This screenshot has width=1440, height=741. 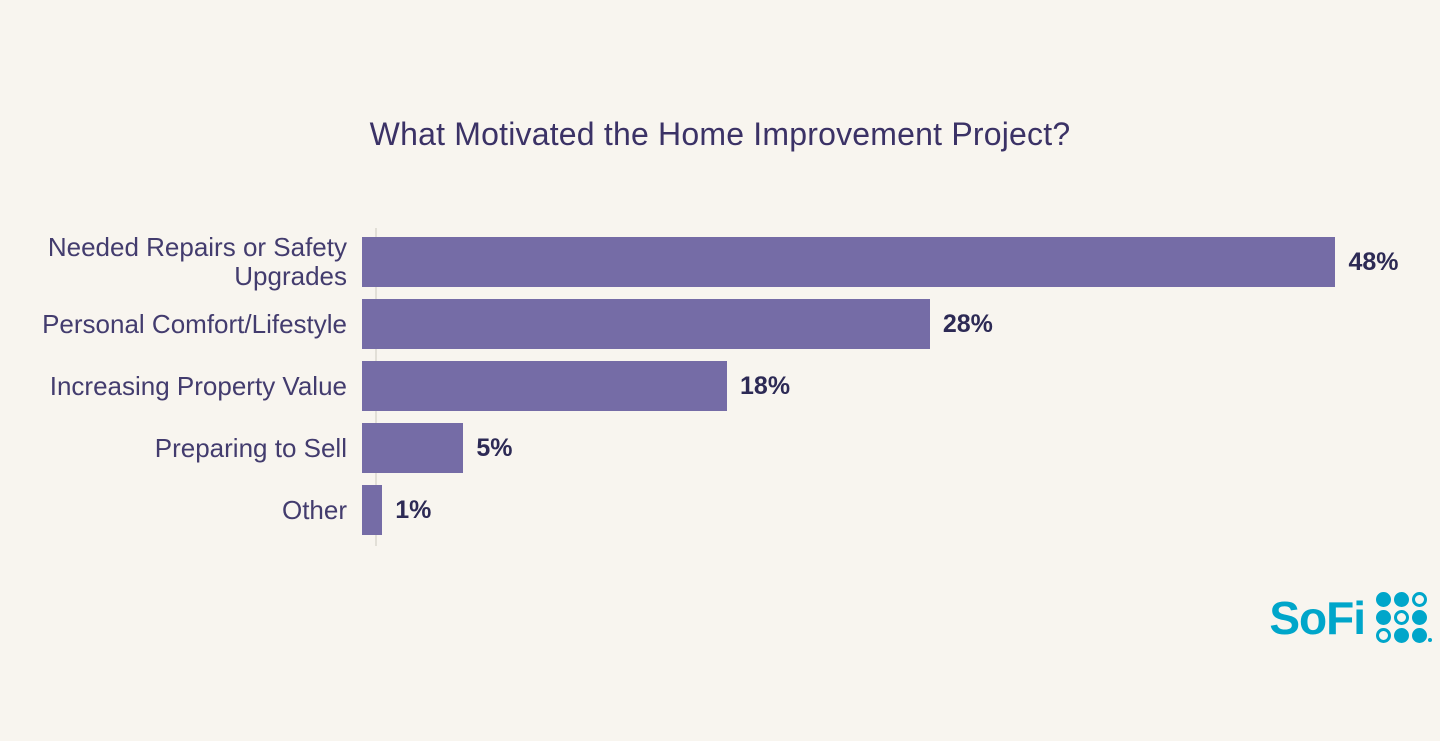 I want to click on value-label: 28%, so click(x=967, y=323).